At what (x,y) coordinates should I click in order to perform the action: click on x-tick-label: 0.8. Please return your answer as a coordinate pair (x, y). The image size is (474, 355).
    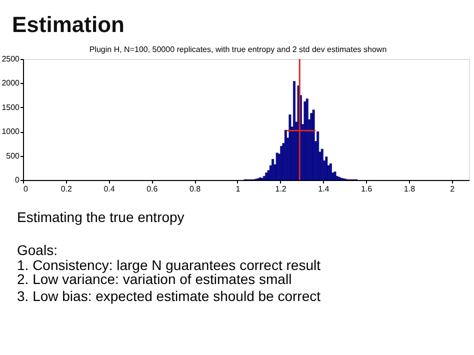
    Looking at the image, I should click on (195, 189).